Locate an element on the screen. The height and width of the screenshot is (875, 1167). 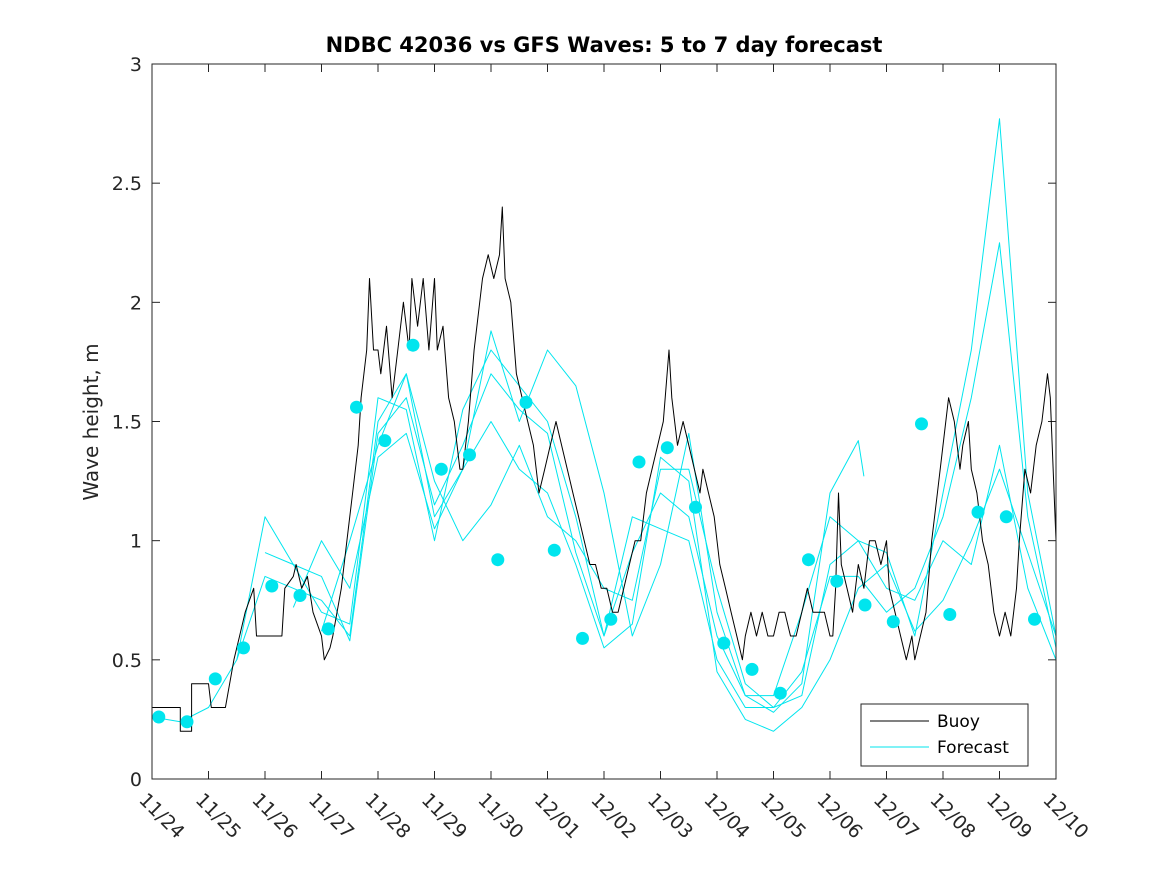
y-tick-label: 1.5 is located at coordinates (127, 423).